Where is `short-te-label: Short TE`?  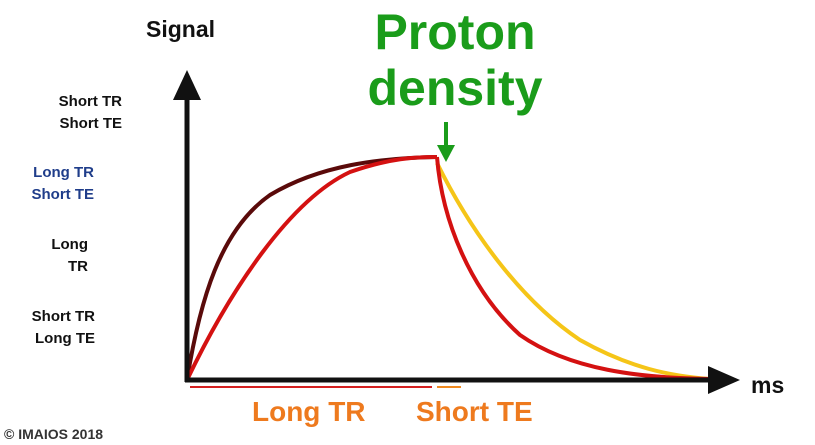
short-te-label: Short TE is located at coordinates (474, 411).